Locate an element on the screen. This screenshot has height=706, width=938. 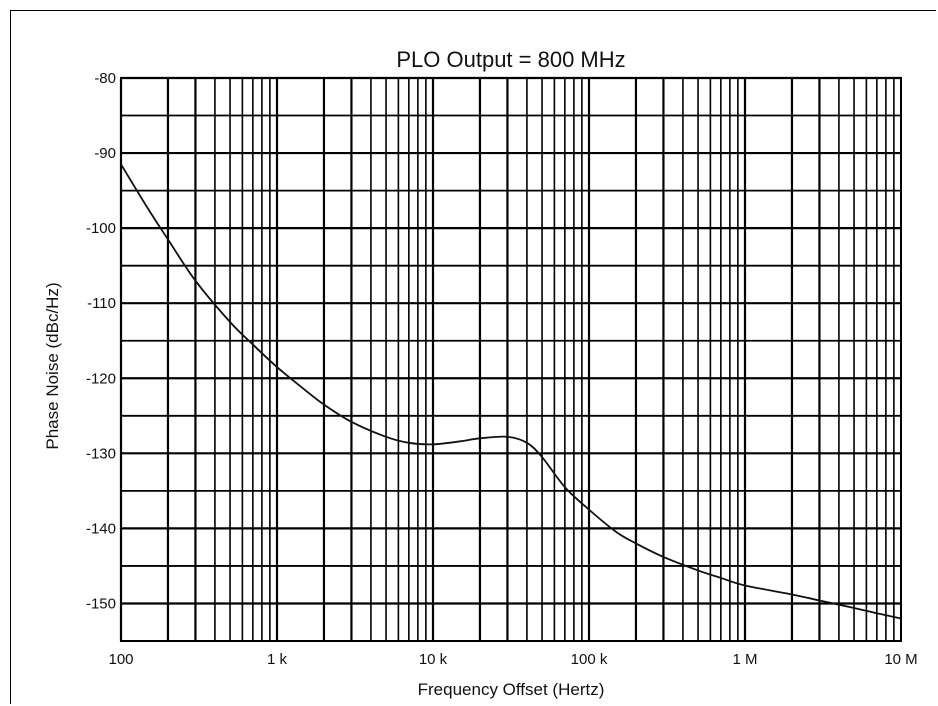
chart-title: PLO Output = 800 MHz is located at coordinates (510, 59).